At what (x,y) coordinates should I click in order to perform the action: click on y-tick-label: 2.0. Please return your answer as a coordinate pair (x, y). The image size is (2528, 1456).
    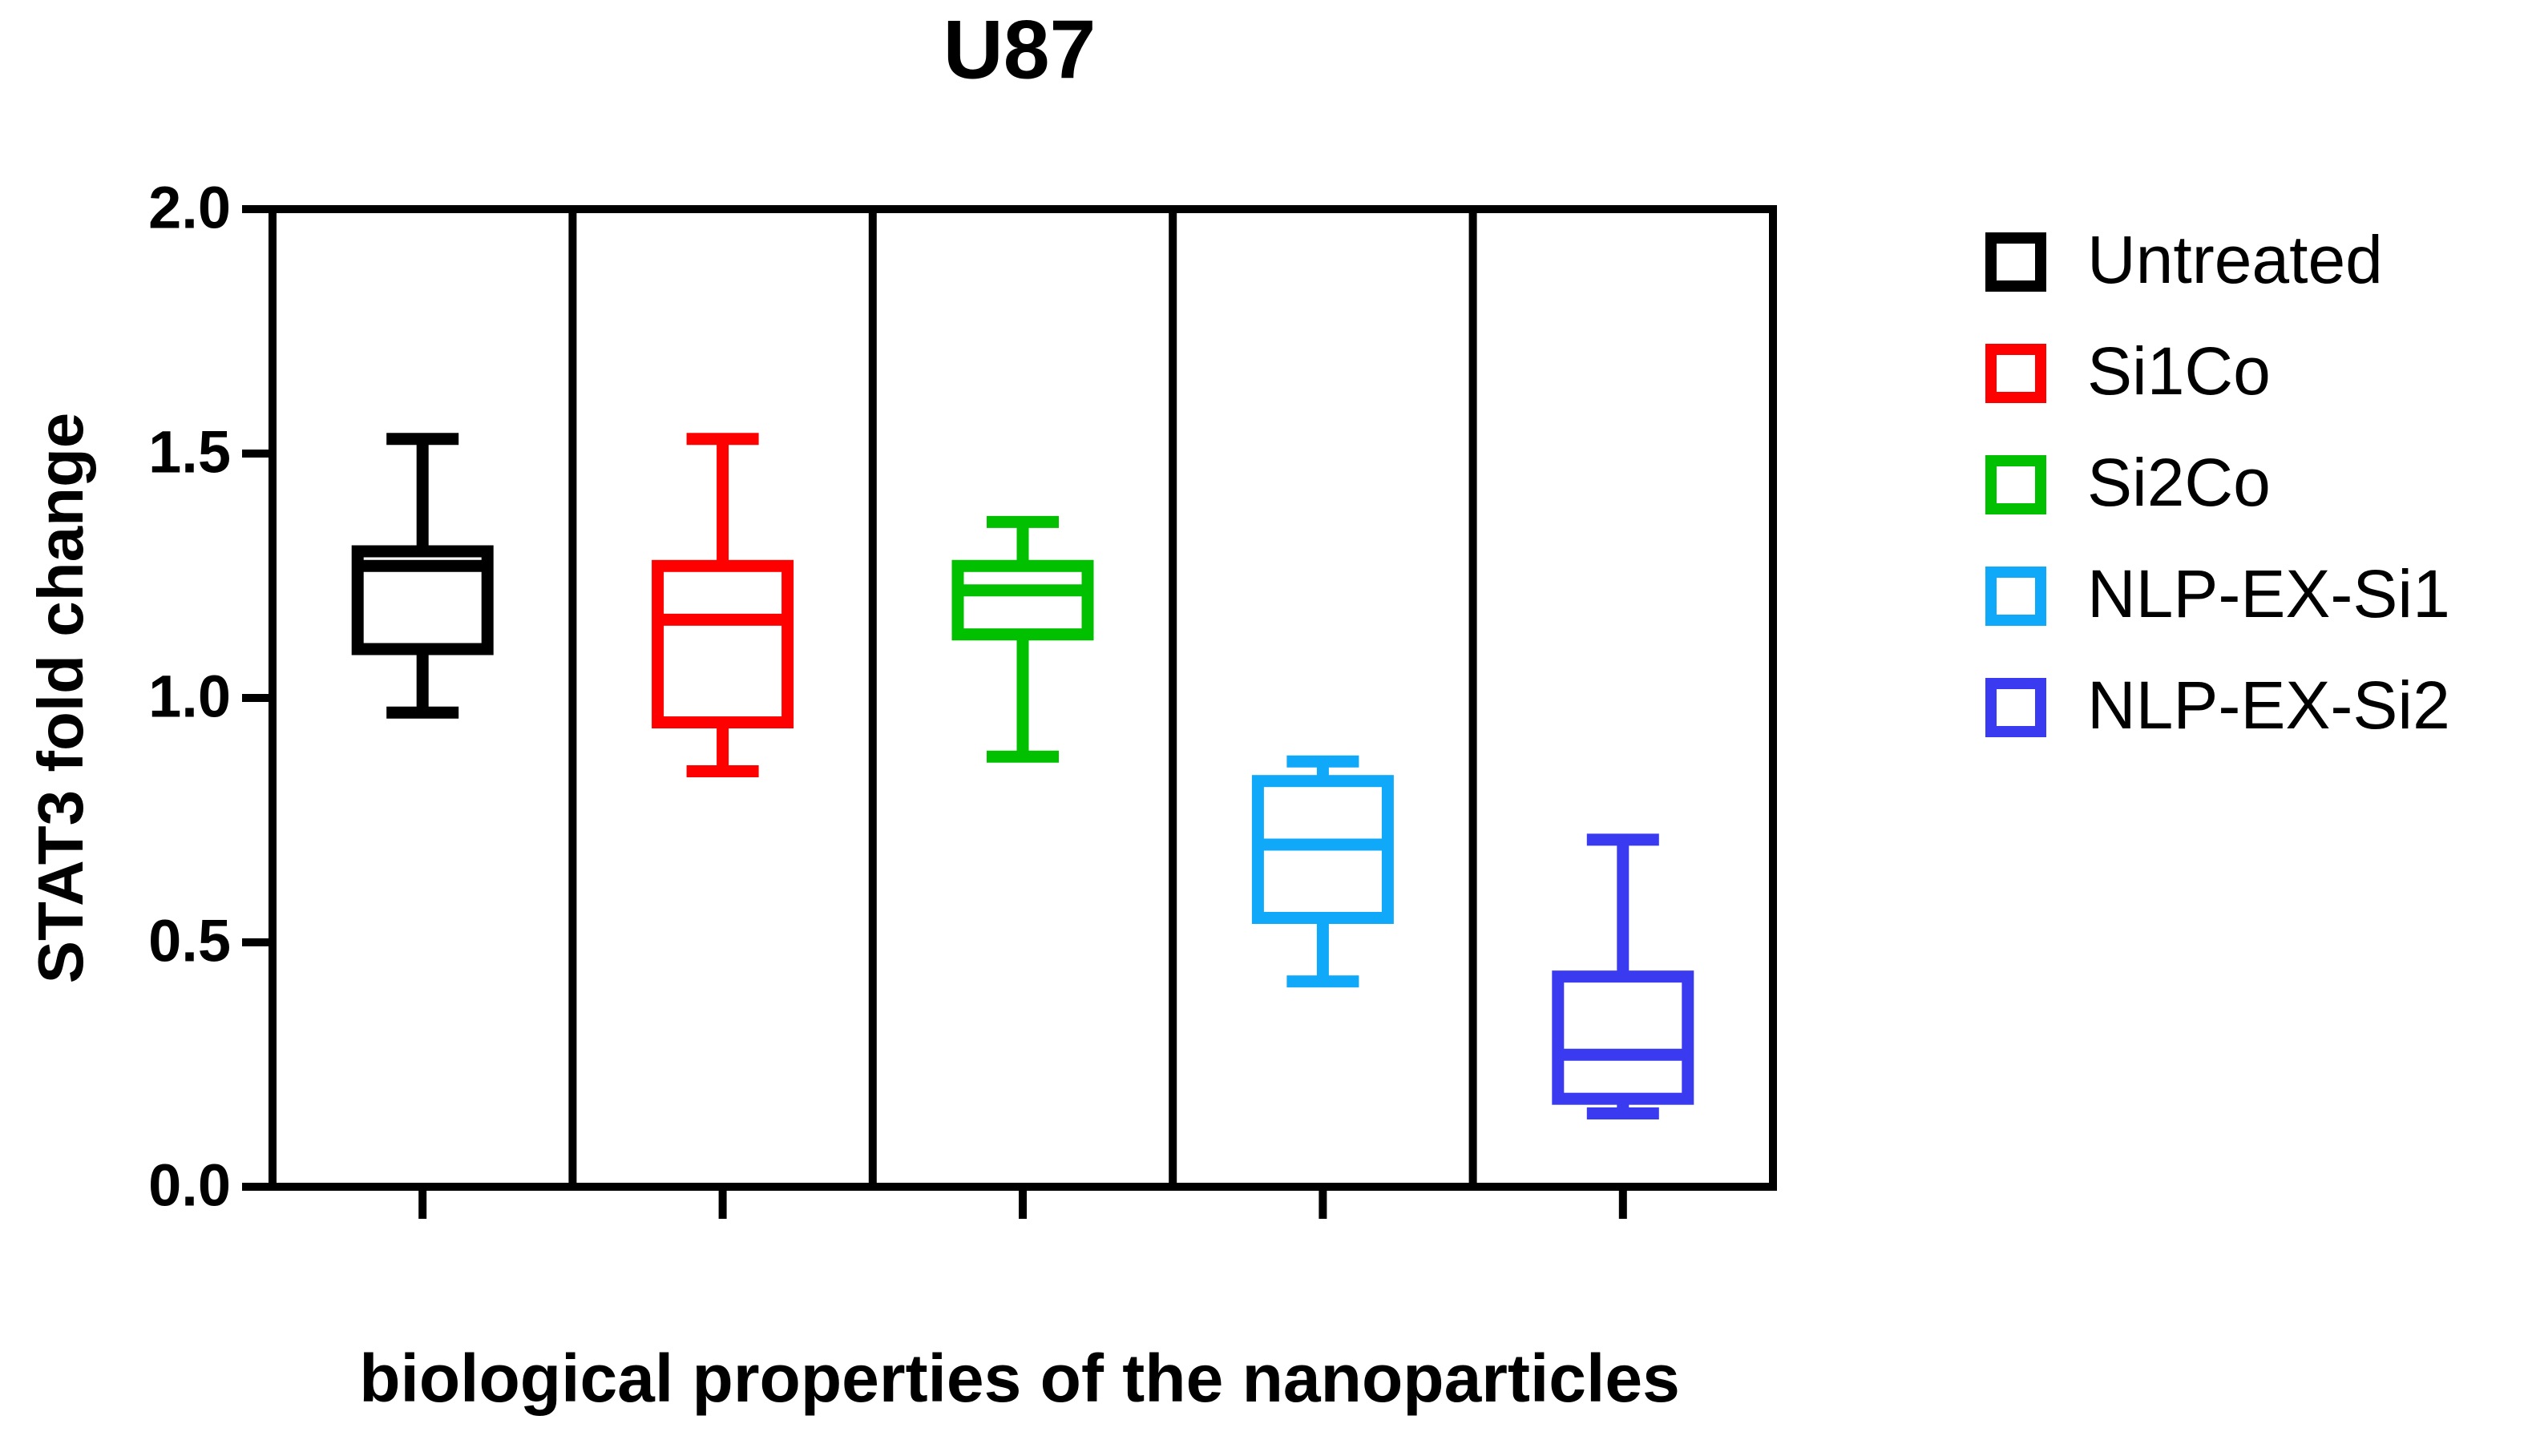
    Looking at the image, I should click on (190, 208).